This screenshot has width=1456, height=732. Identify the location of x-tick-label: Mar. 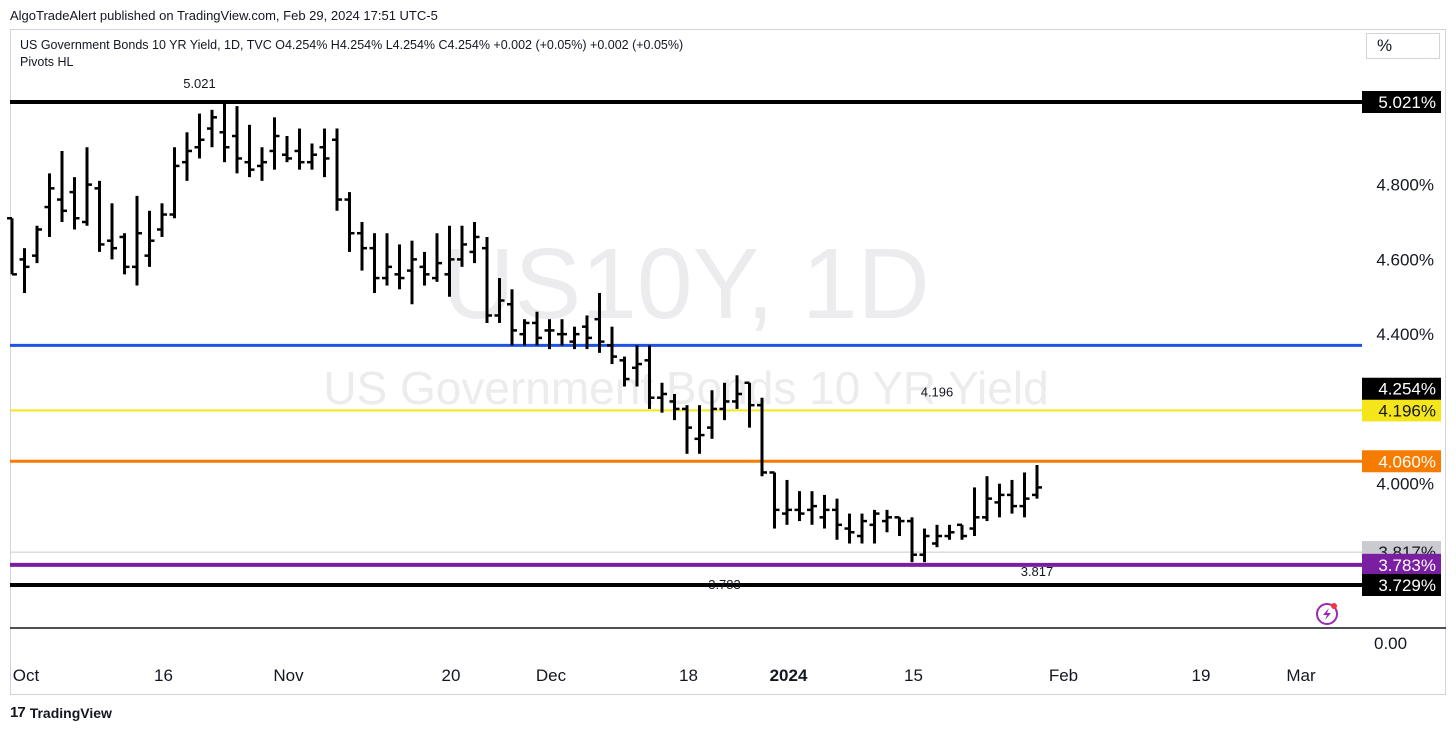
(1301, 675).